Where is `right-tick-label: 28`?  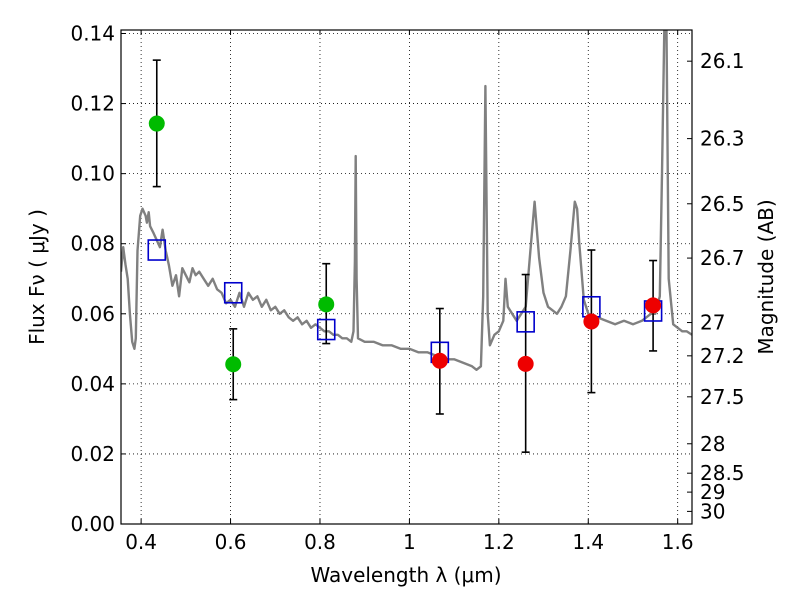
right-tick-label: 28 is located at coordinates (712, 444).